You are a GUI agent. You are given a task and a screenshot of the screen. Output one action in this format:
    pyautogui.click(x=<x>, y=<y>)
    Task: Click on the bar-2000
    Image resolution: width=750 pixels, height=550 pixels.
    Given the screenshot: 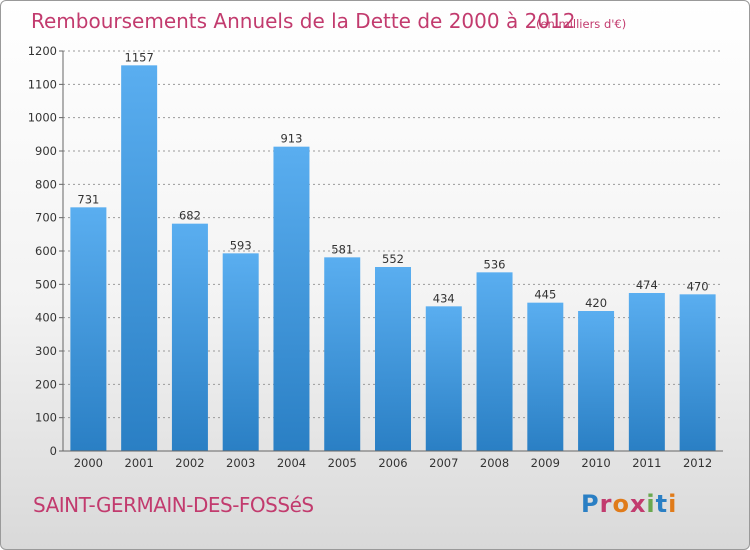 What is the action you would take?
    pyautogui.click(x=88, y=329)
    